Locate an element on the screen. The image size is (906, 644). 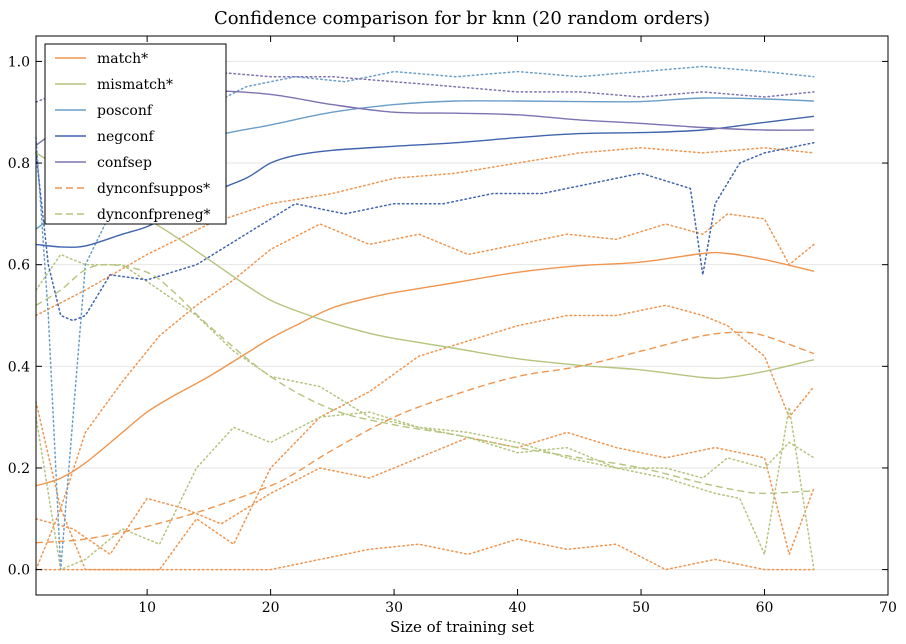
x-tick-label: 50 is located at coordinates (641, 608).